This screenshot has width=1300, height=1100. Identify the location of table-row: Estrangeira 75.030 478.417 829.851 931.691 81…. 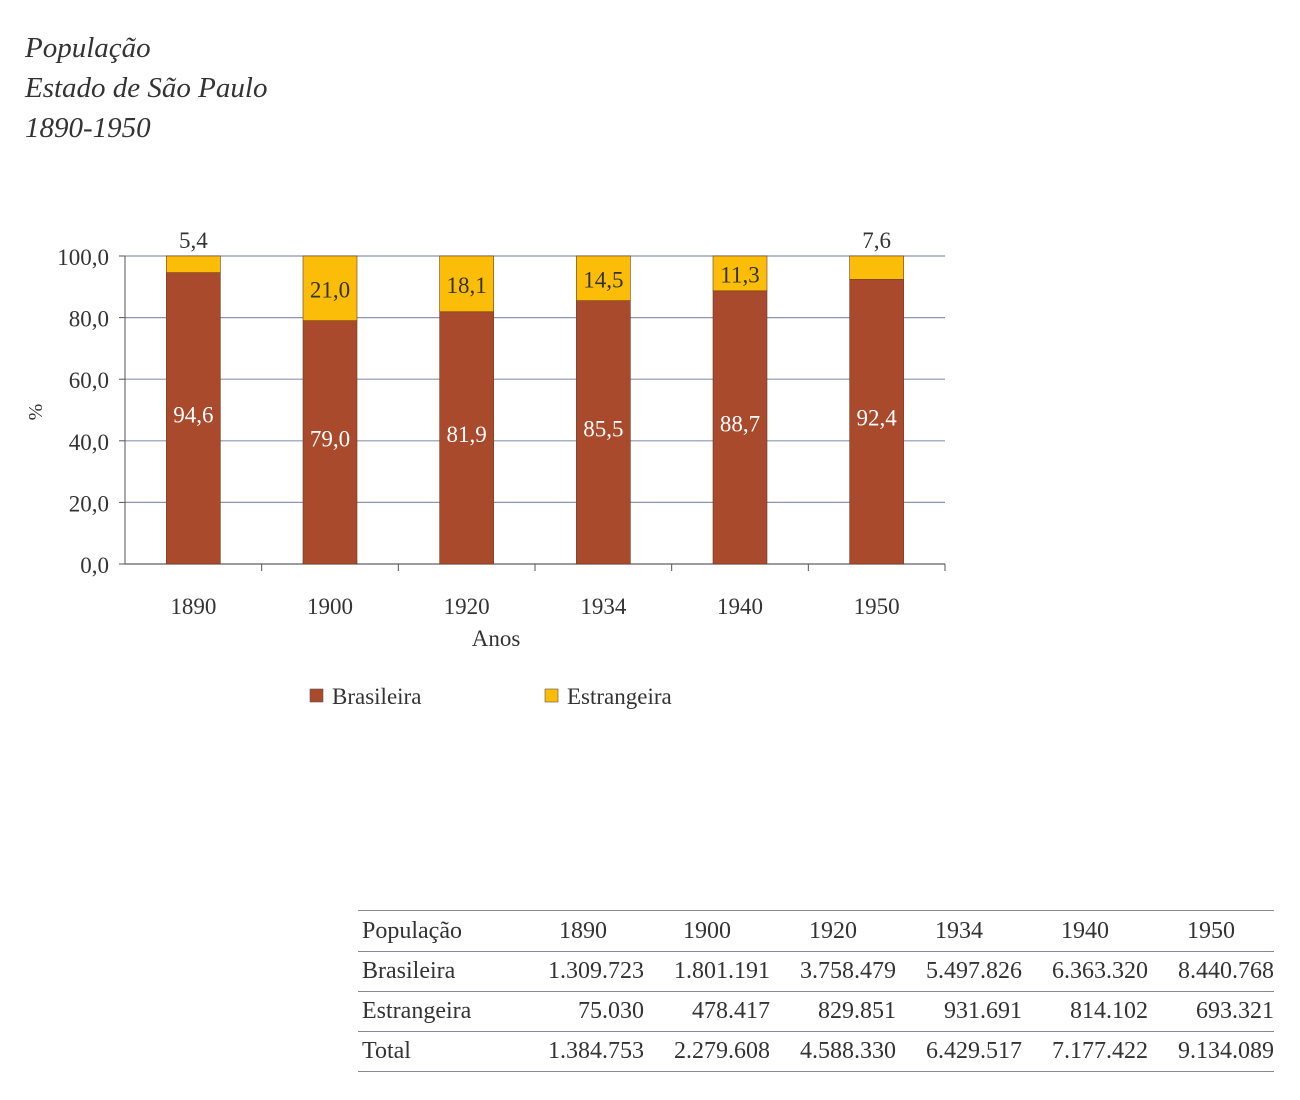
(816, 1011).